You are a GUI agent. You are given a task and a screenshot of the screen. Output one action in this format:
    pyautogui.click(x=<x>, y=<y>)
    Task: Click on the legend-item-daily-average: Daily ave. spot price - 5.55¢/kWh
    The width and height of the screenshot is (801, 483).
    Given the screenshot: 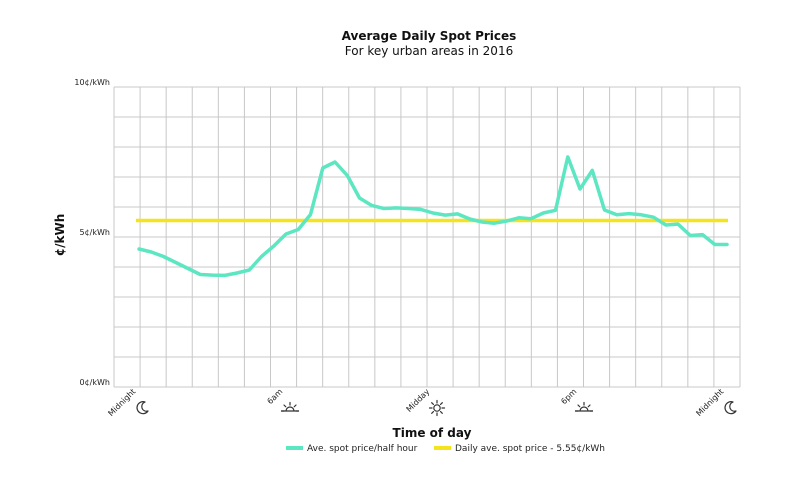 What is the action you would take?
    pyautogui.click(x=519, y=449)
    